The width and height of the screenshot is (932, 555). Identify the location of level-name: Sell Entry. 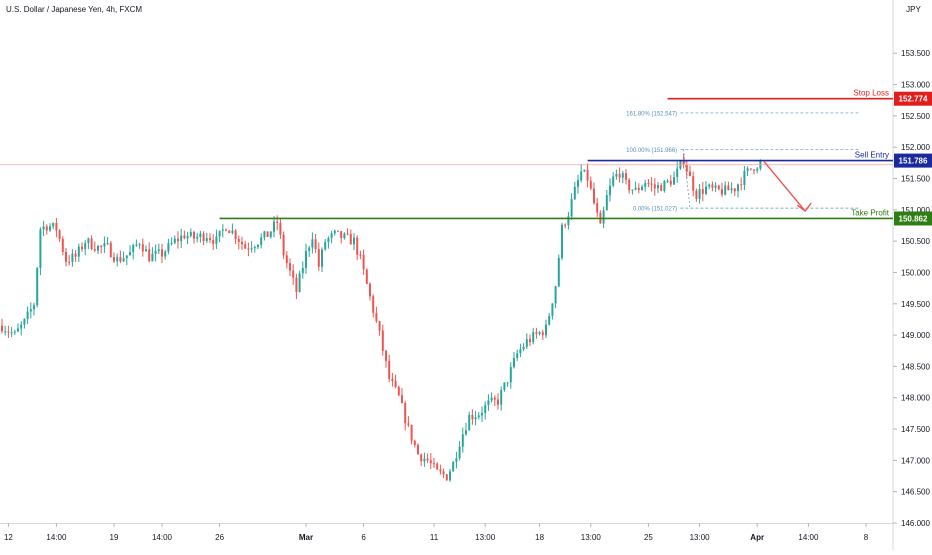
(872, 155).